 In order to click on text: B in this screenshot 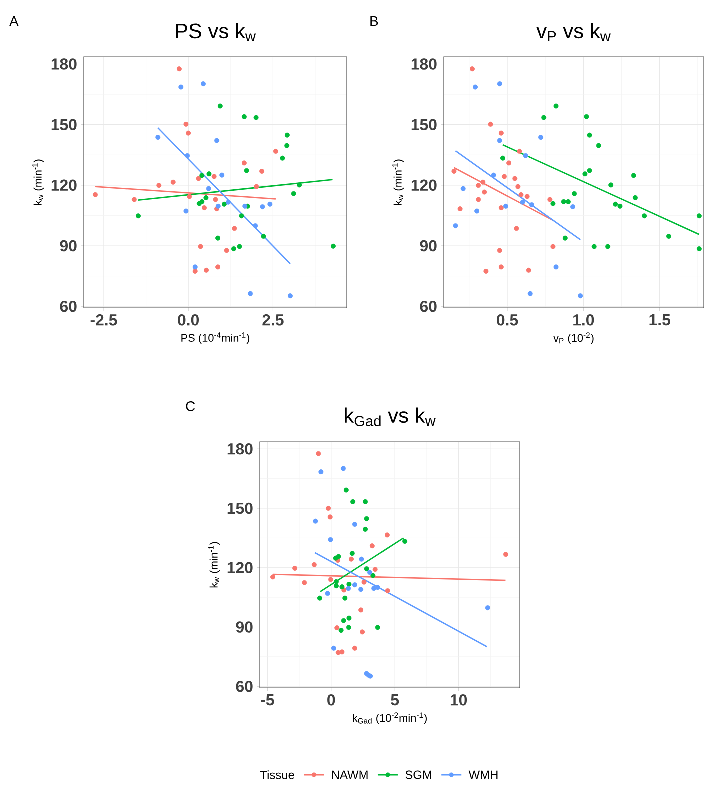, I will do `click(374, 21)`.